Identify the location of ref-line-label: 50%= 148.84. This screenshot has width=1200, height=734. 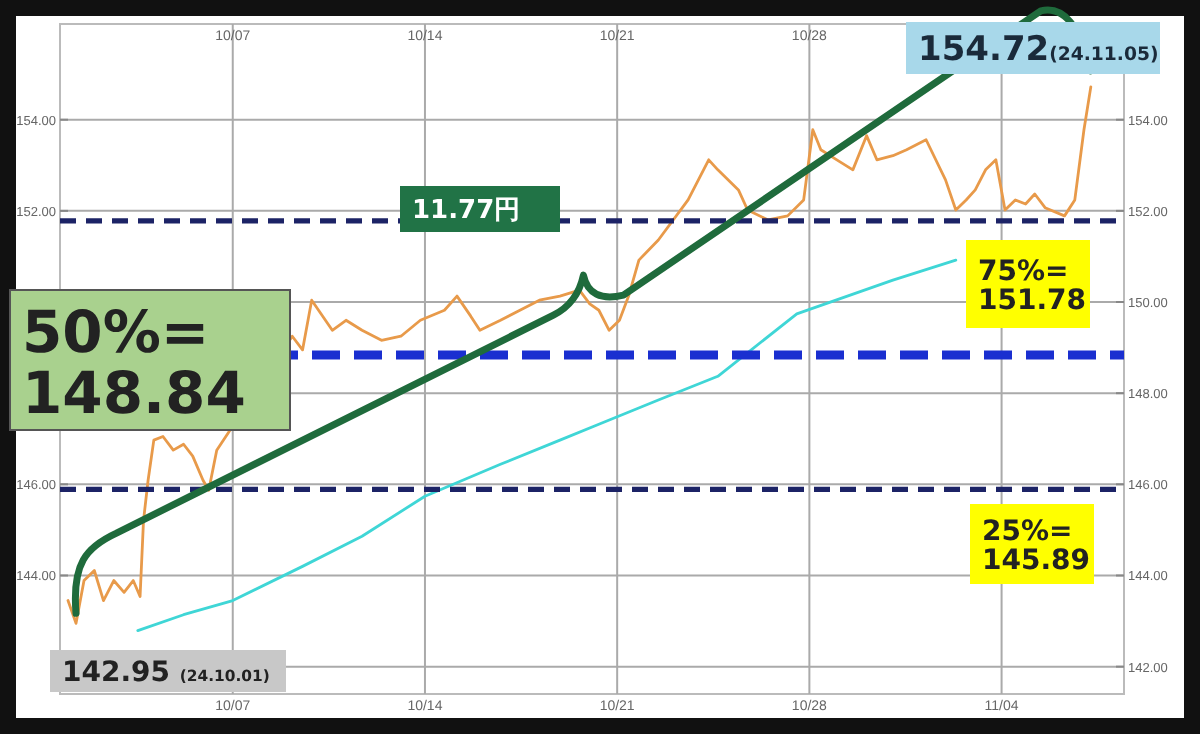
(134, 362).